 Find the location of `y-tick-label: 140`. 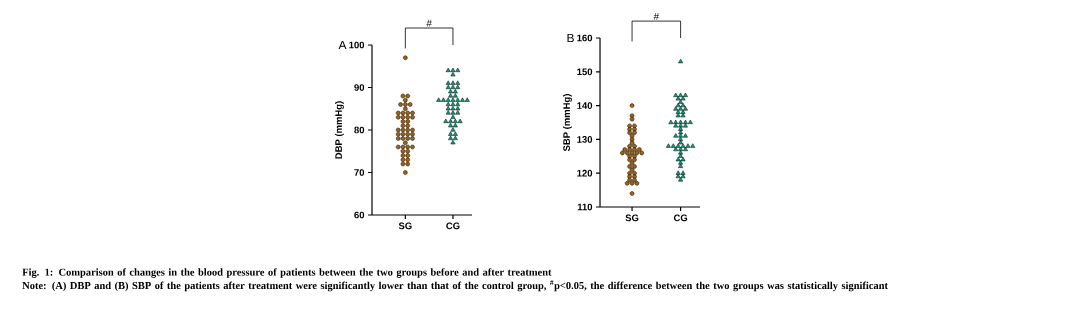

y-tick-label: 140 is located at coordinates (585, 105).